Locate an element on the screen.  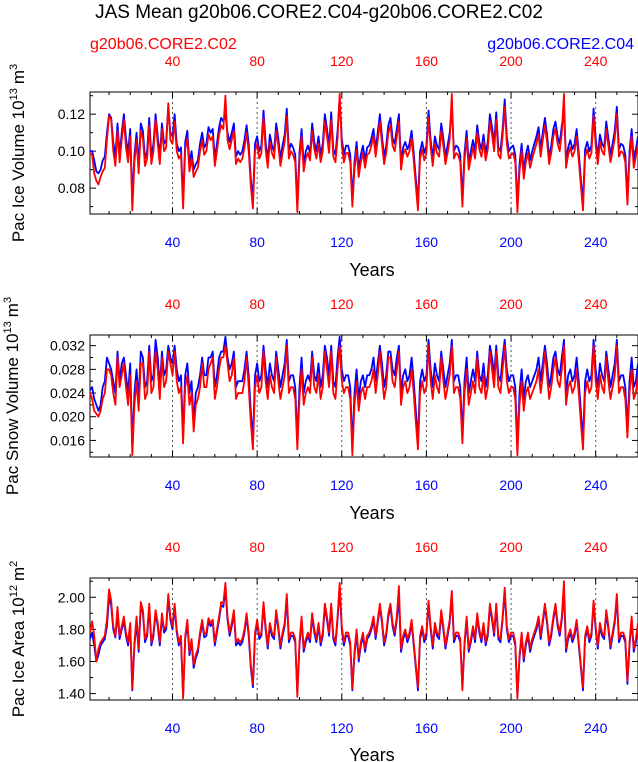
plot-frame is located at coordinates (363, 396).